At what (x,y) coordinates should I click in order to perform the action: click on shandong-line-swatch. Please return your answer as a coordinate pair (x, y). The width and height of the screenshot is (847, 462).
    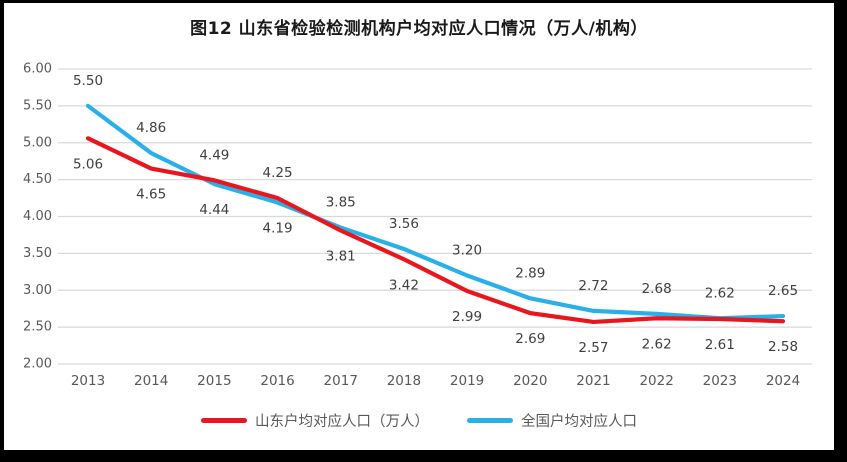
    Looking at the image, I should click on (224, 420).